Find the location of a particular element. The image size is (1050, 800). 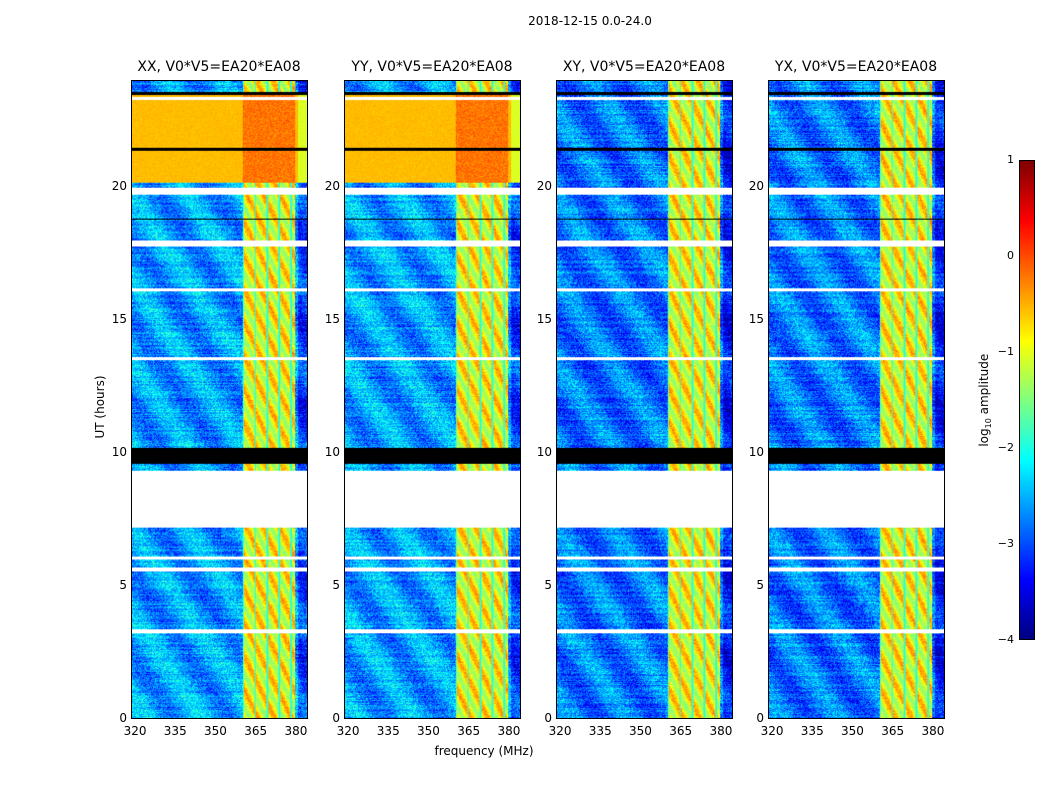

colorbar-tick-label: −2 is located at coordinates (1005, 447).